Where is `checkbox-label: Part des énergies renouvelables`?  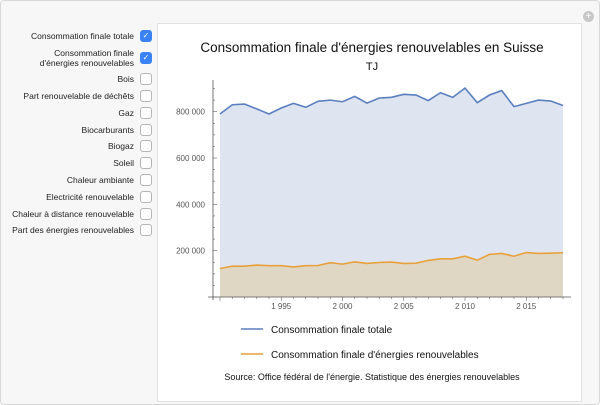
checkbox-label: Part des énergies renouvelables is located at coordinates (73, 230).